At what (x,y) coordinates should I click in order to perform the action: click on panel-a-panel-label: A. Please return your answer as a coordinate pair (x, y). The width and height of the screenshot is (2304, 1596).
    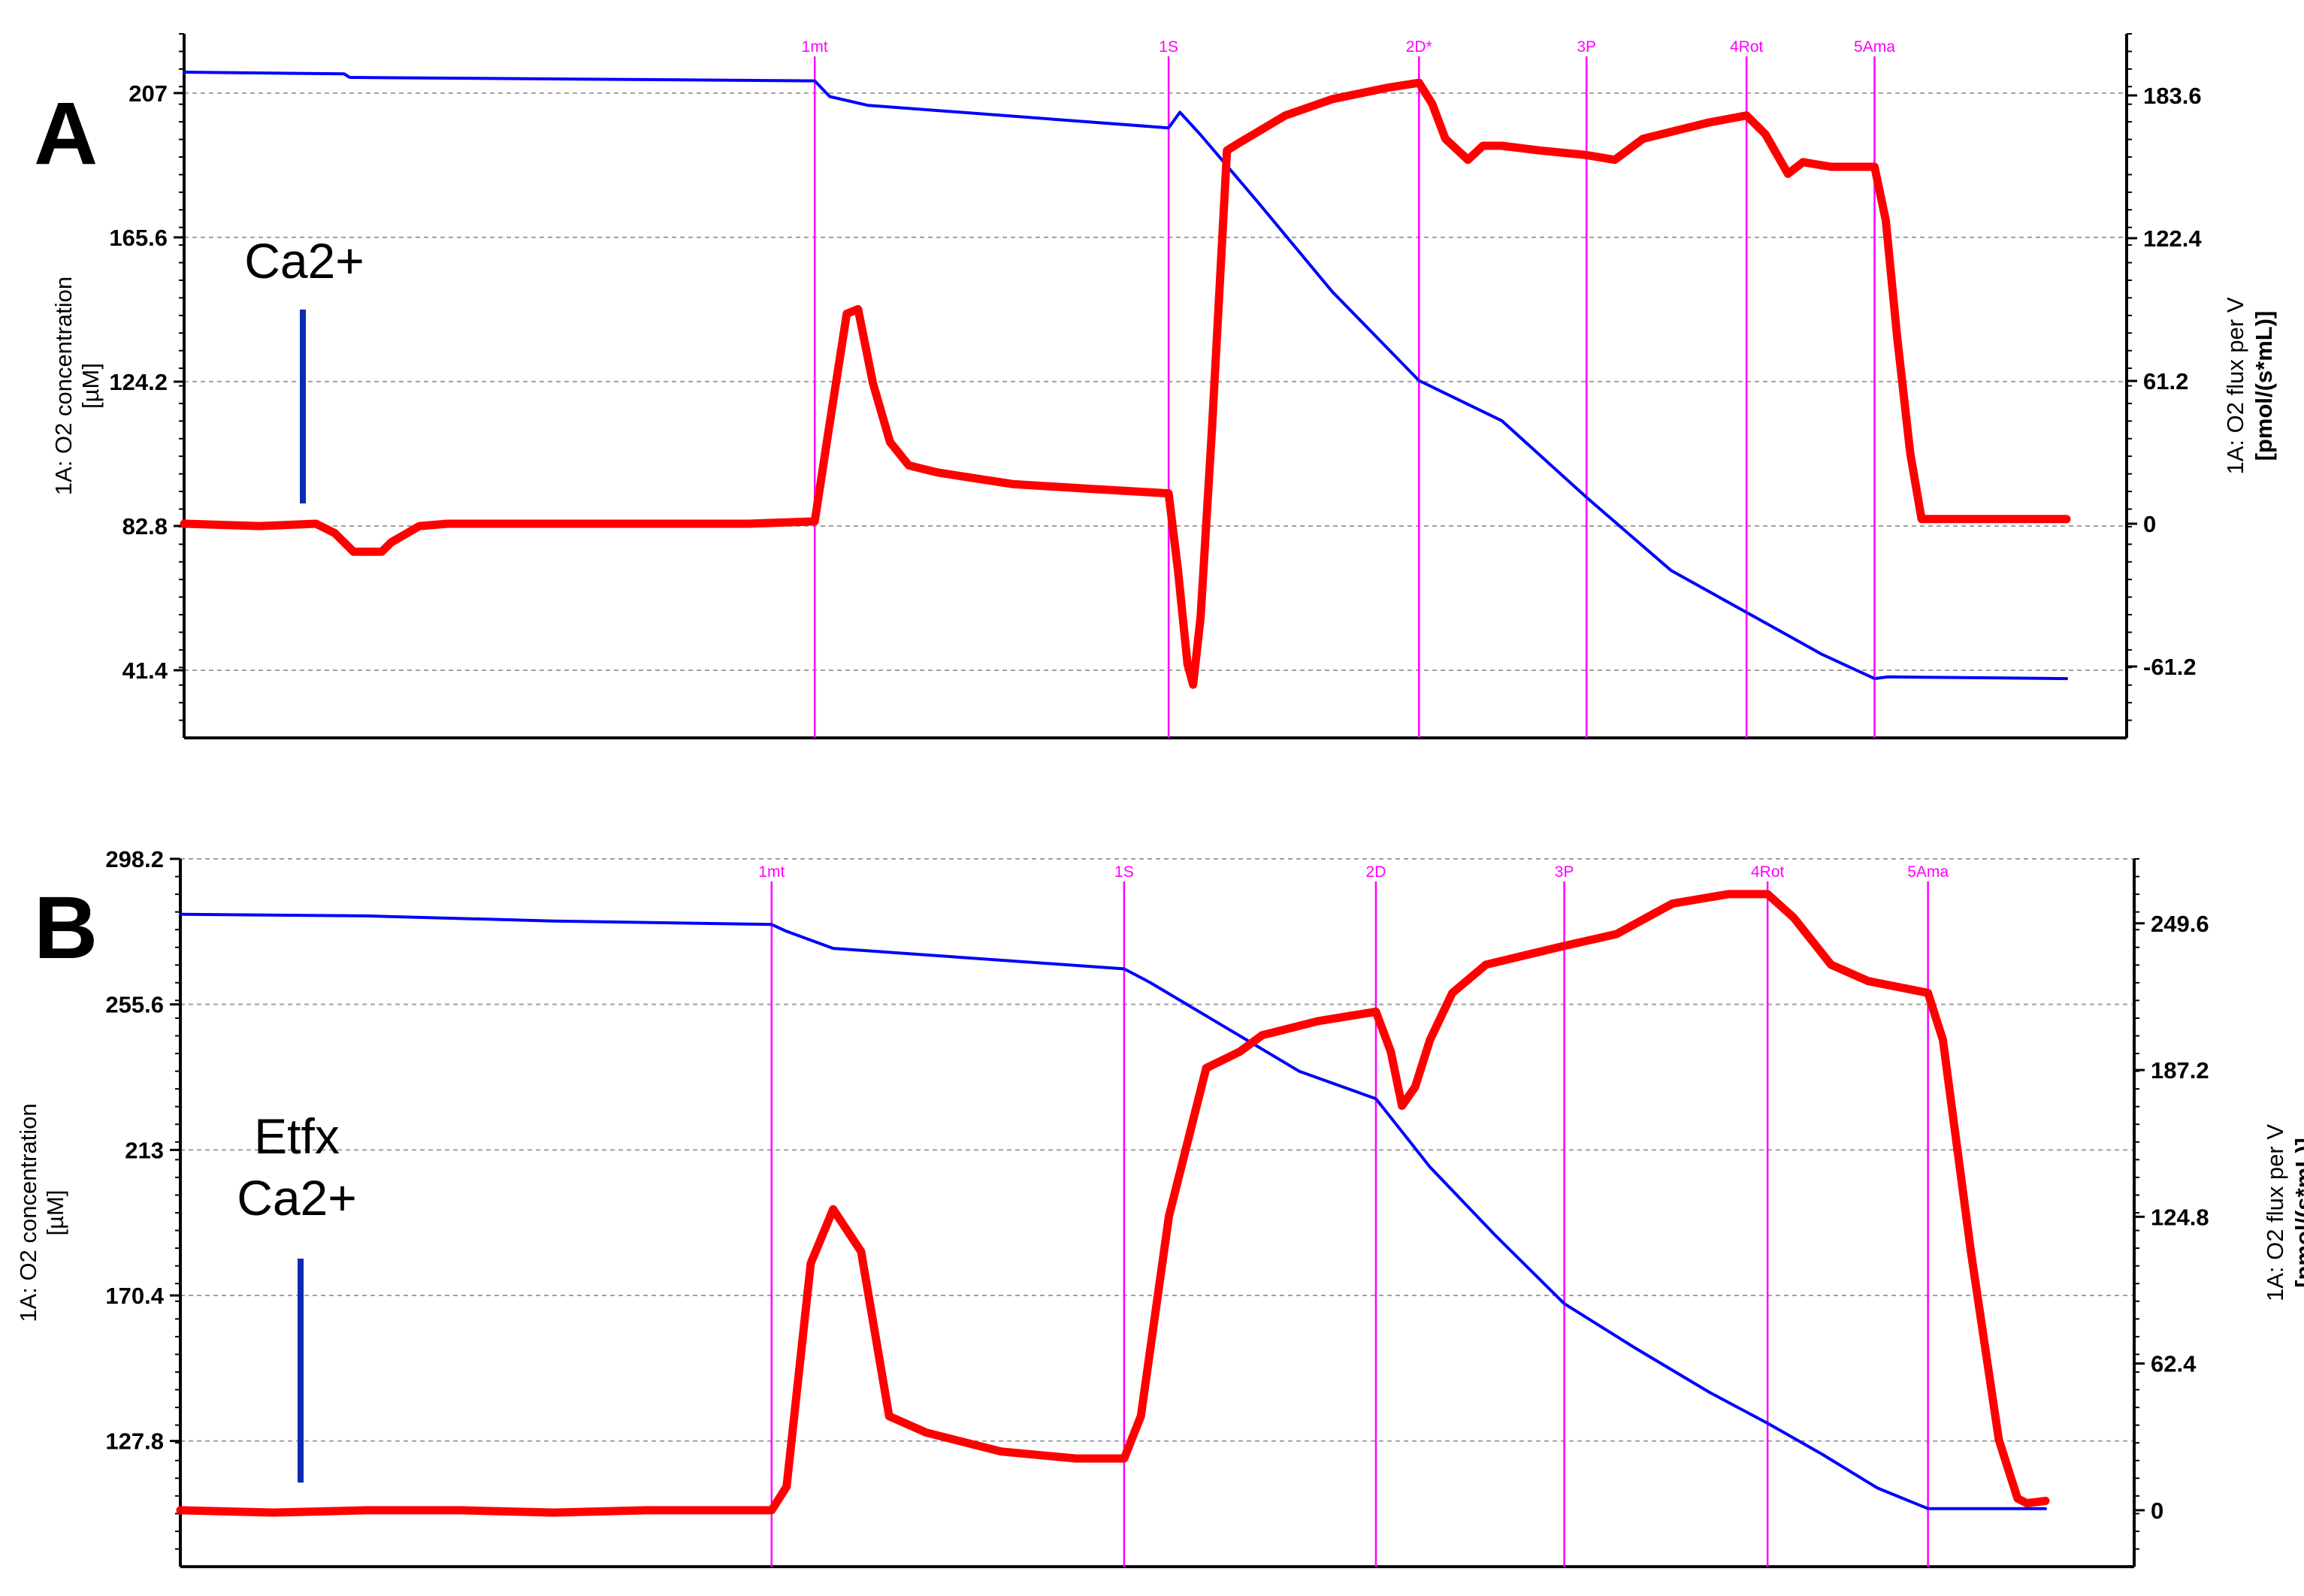
    Looking at the image, I should click on (66, 133).